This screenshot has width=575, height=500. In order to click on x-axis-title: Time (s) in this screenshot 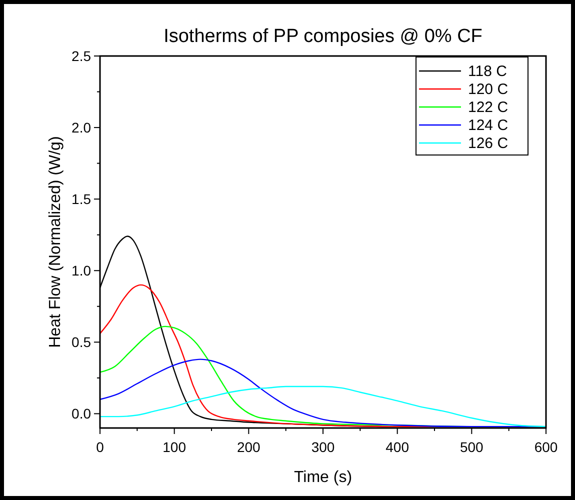, I will do `click(323, 477)`.